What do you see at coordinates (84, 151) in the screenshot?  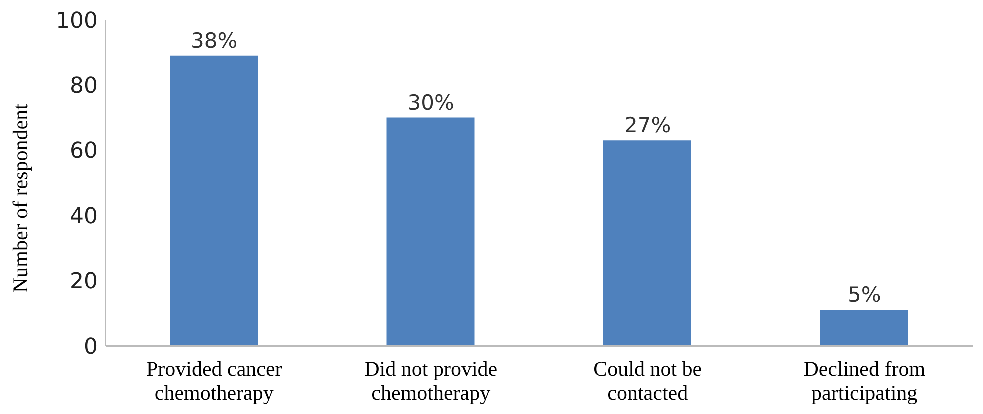 I see `y-tick-label: 60` at bounding box center [84, 151].